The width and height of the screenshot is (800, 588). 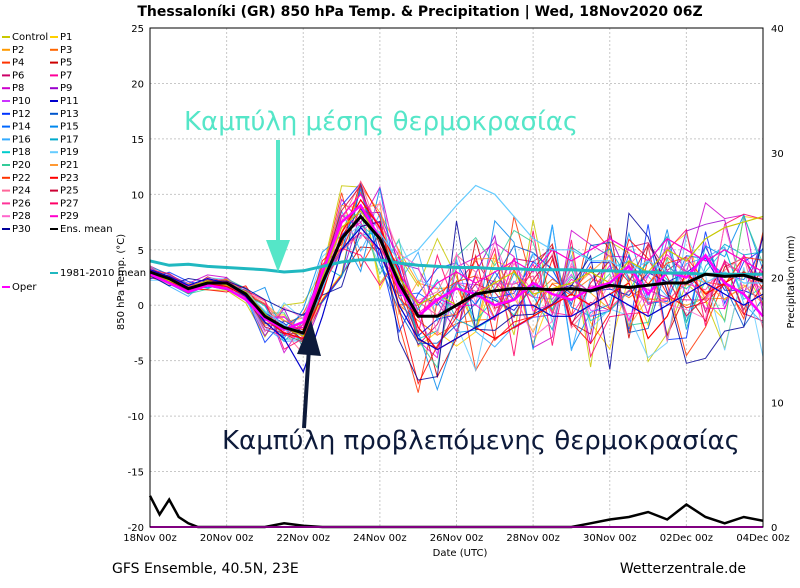 What do you see at coordinates (103, 273) in the screenshot?
I see `legend-label: 1981-2010 mean` at bounding box center [103, 273].